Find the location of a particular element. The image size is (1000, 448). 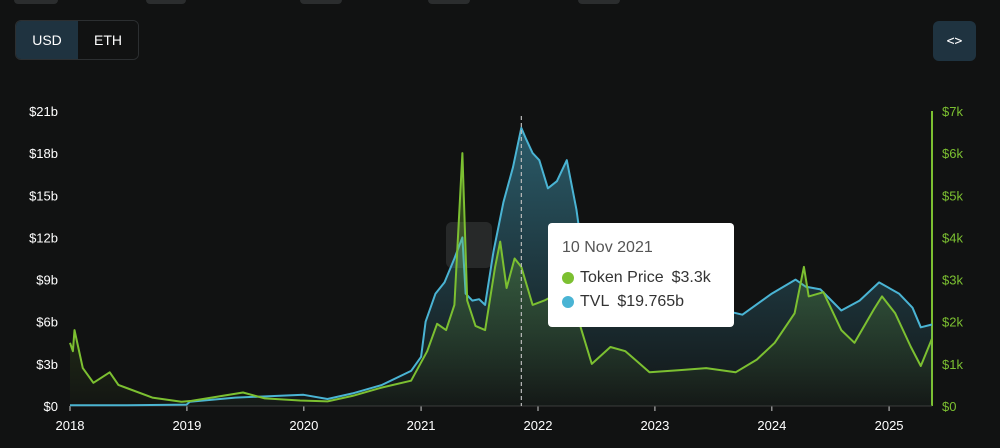

usd-button: USD is located at coordinates (47, 40).